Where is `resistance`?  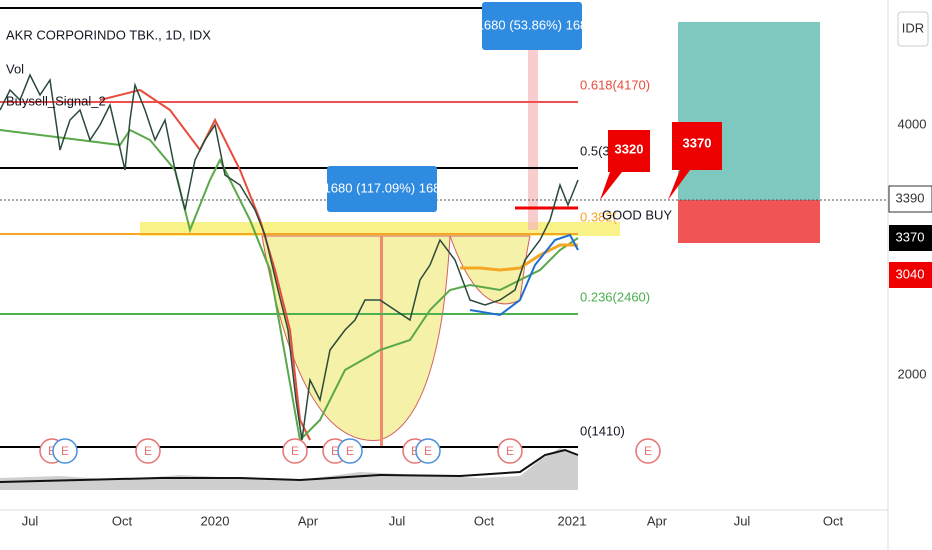
resistance is located at coordinates (205, 264).